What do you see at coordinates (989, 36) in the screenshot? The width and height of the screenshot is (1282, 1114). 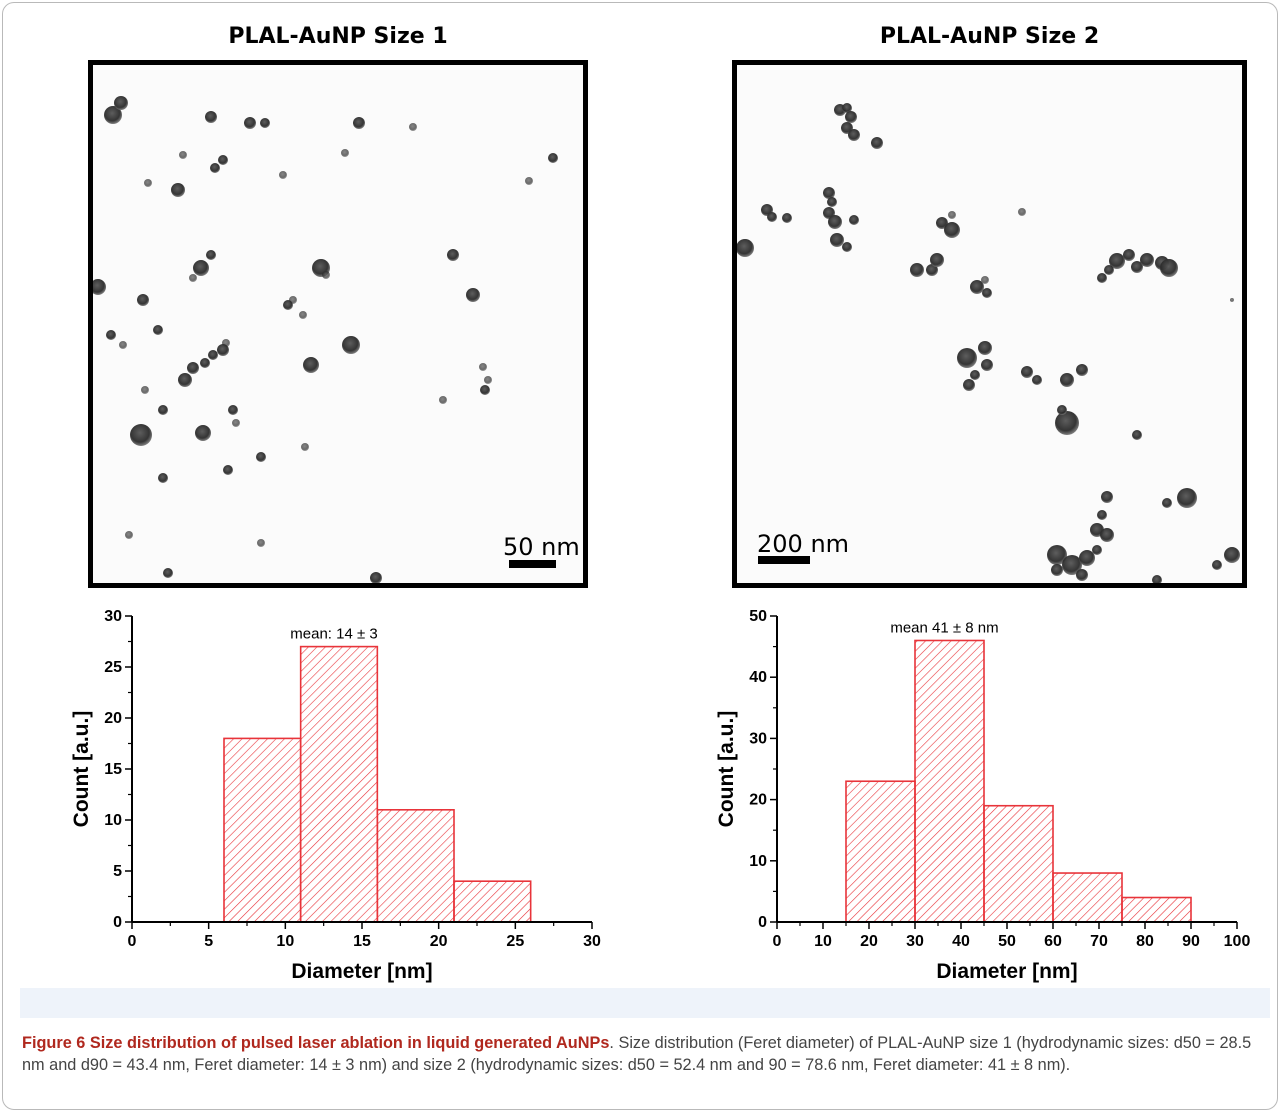 I see `panel-2-title: PLAL-AuNP Size 2` at bounding box center [989, 36].